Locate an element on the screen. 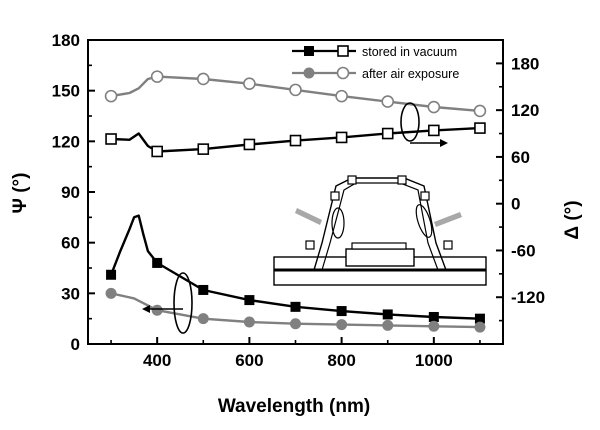 This screenshot has height=430, width=600. right-axis-title: Δ (°) is located at coordinates (572, 219).